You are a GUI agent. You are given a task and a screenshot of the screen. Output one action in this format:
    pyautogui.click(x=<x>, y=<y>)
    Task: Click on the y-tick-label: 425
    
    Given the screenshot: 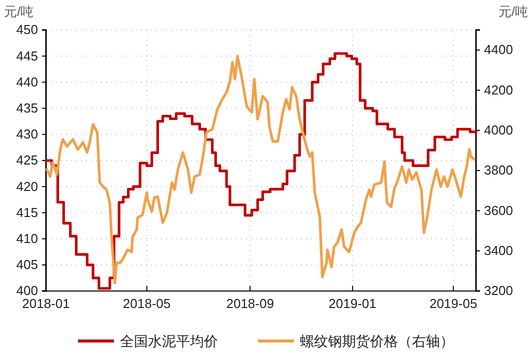 What is the action you would take?
    pyautogui.click(x=27, y=160)
    